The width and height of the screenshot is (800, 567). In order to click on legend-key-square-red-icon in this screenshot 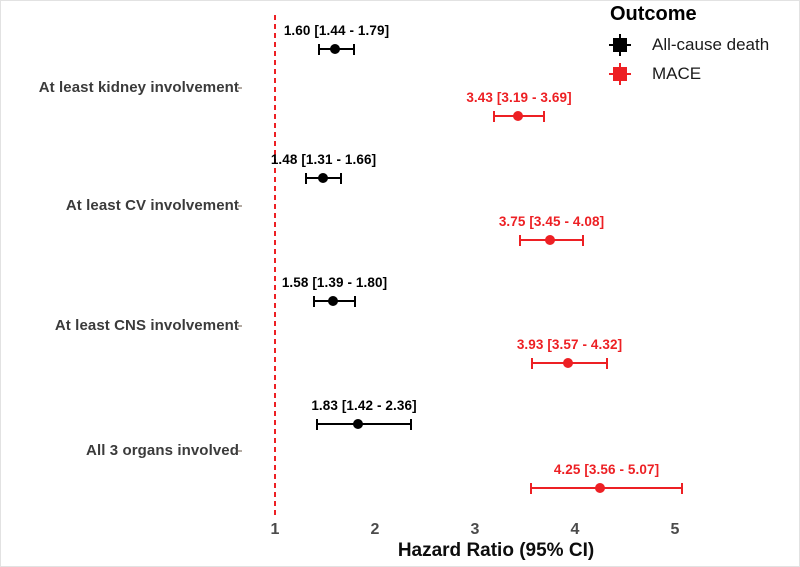, I will do `click(620, 74)`.